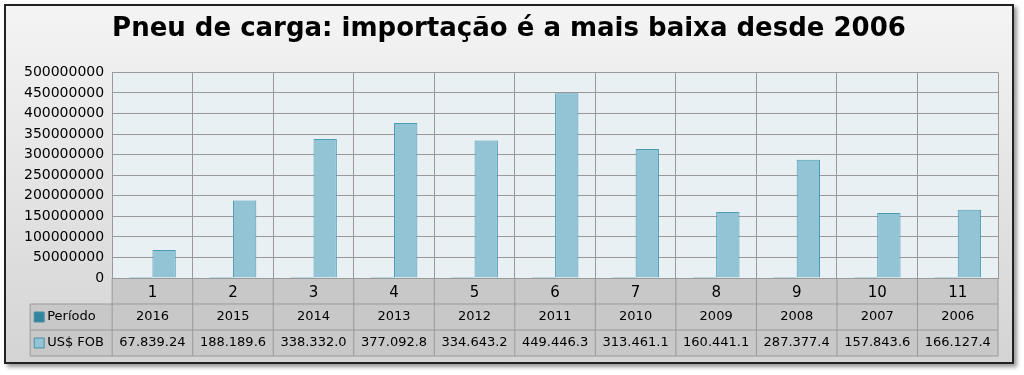  What do you see at coordinates (394, 291) in the screenshot?
I see `x-tick-label: 4` at bounding box center [394, 291].